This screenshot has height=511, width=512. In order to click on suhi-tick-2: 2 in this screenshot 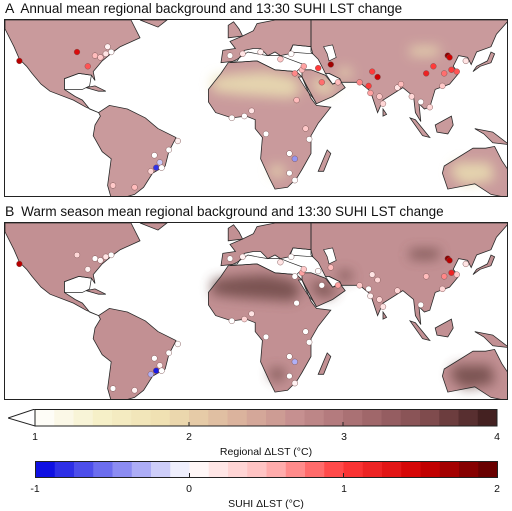, I will do `click(497, 489)`.